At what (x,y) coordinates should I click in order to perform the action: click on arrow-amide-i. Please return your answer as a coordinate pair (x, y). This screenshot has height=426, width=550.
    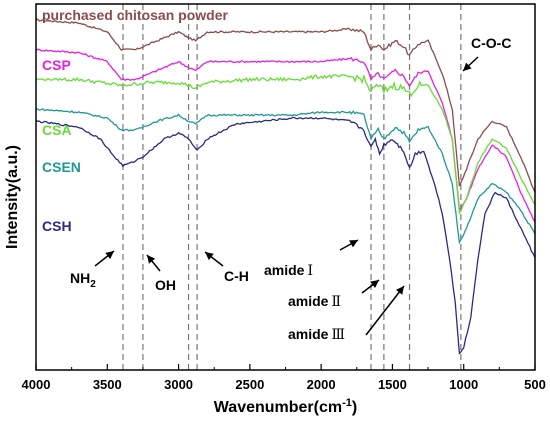
    Looking at the image, I should click on (349, 245).